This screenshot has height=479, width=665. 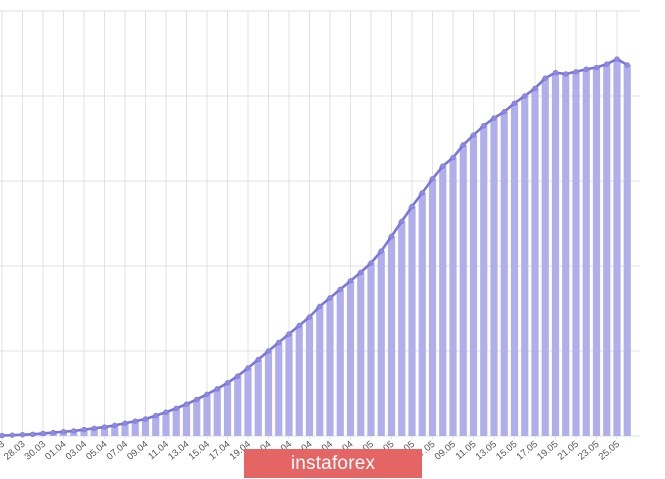 What do you see at coordinates (445, 451) in the screenshot?
I see `x-tick-label: 09.05` at bounding box center [445, 451].